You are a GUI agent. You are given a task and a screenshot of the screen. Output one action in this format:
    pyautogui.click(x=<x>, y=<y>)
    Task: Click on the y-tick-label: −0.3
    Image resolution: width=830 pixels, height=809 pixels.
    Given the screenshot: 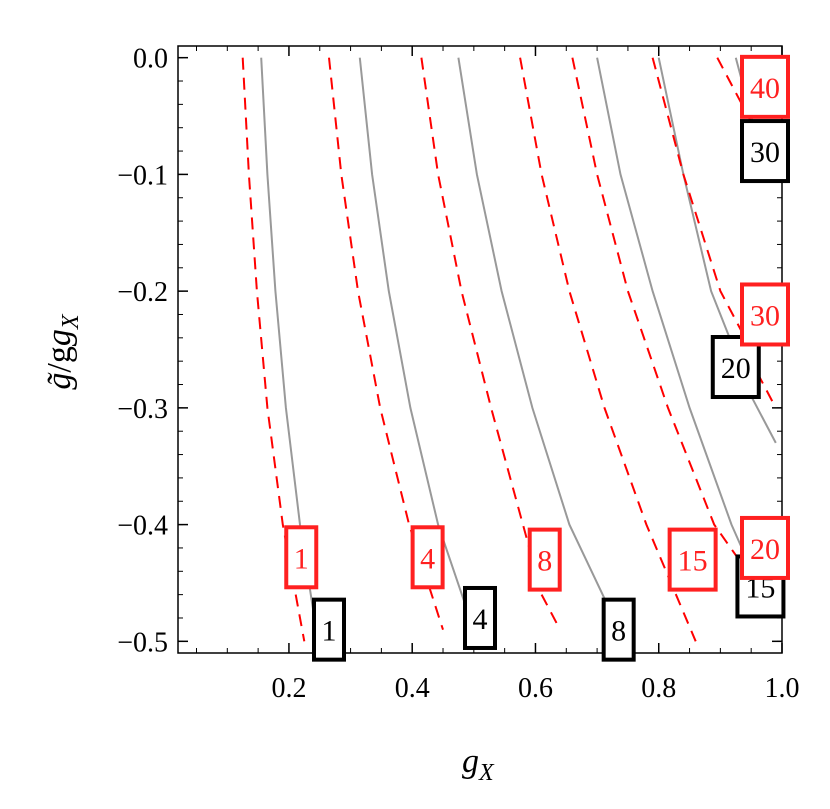 What is the action you would take?
    pyautogui.click(x=142, y=409)
    